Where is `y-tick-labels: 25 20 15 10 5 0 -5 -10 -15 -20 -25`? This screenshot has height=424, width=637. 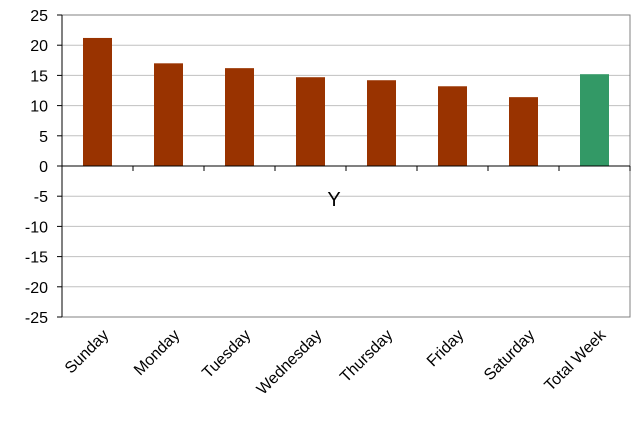 y-tick-labels: 25 20 15 10 5 0 -5 -10 -15 -20 -25 is located at coordinates (36, 167).